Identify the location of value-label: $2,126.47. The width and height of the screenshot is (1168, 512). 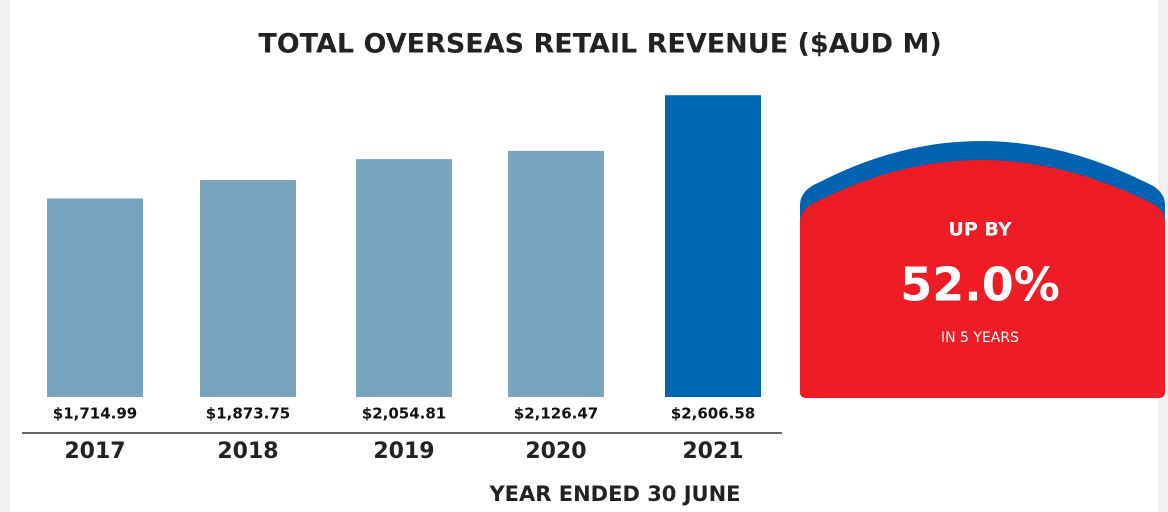
(556, 414).